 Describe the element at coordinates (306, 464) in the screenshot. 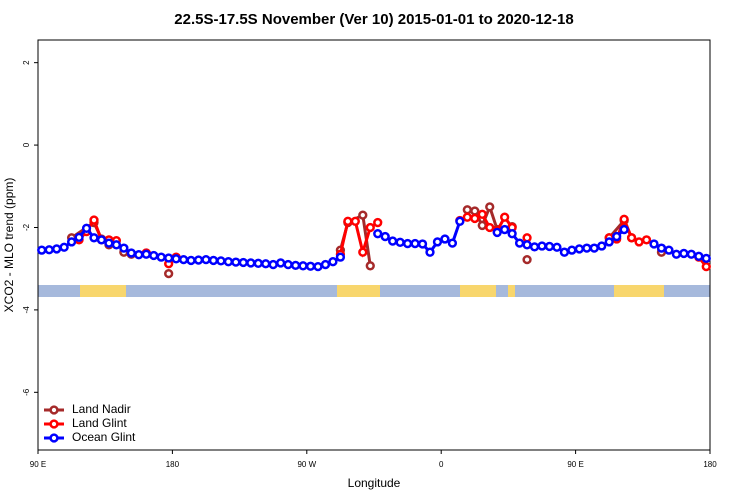

I see `x-tick-label: 90 W` at that location.